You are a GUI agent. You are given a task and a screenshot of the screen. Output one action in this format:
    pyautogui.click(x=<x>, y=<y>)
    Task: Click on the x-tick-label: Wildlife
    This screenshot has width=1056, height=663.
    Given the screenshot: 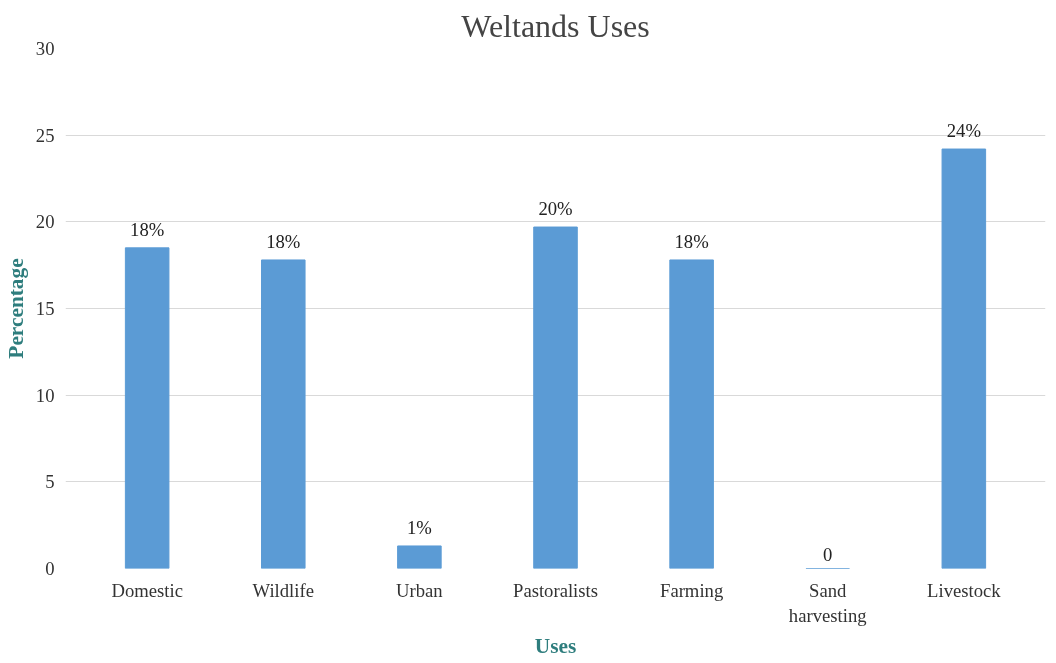 What is the action you would take?
    pyautogui.click(x=283, y=590)
    